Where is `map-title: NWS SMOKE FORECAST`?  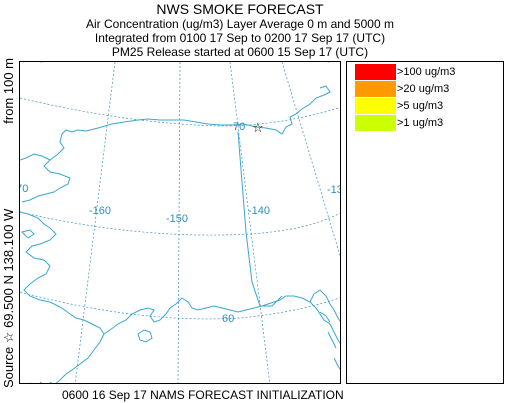
map-title: NWS SMOKE FORECAST is located at coordinates (240, 9).